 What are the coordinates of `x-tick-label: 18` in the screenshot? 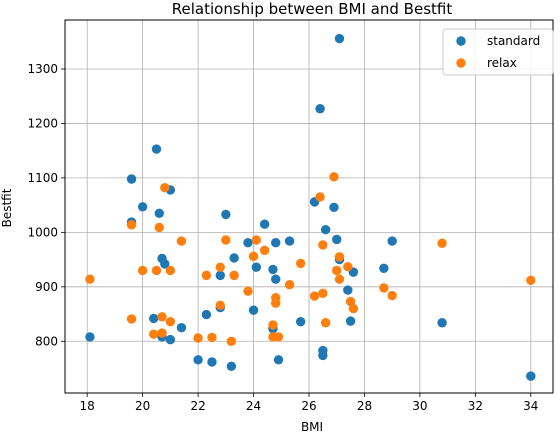 It's located at (87, 406).